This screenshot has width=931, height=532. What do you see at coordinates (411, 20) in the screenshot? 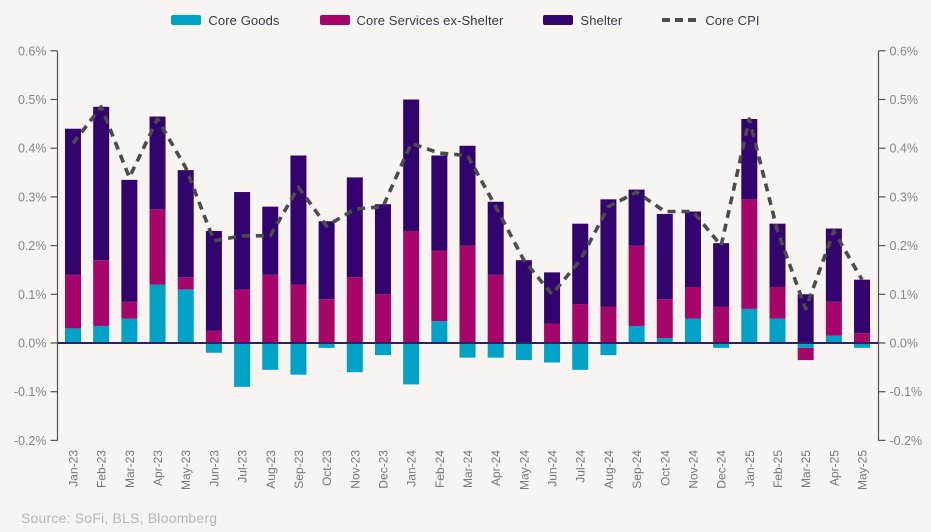
I see `legend-item-core-services-ex-shelter: Core Services ex-Shelter` at bounding box center [411, 20].